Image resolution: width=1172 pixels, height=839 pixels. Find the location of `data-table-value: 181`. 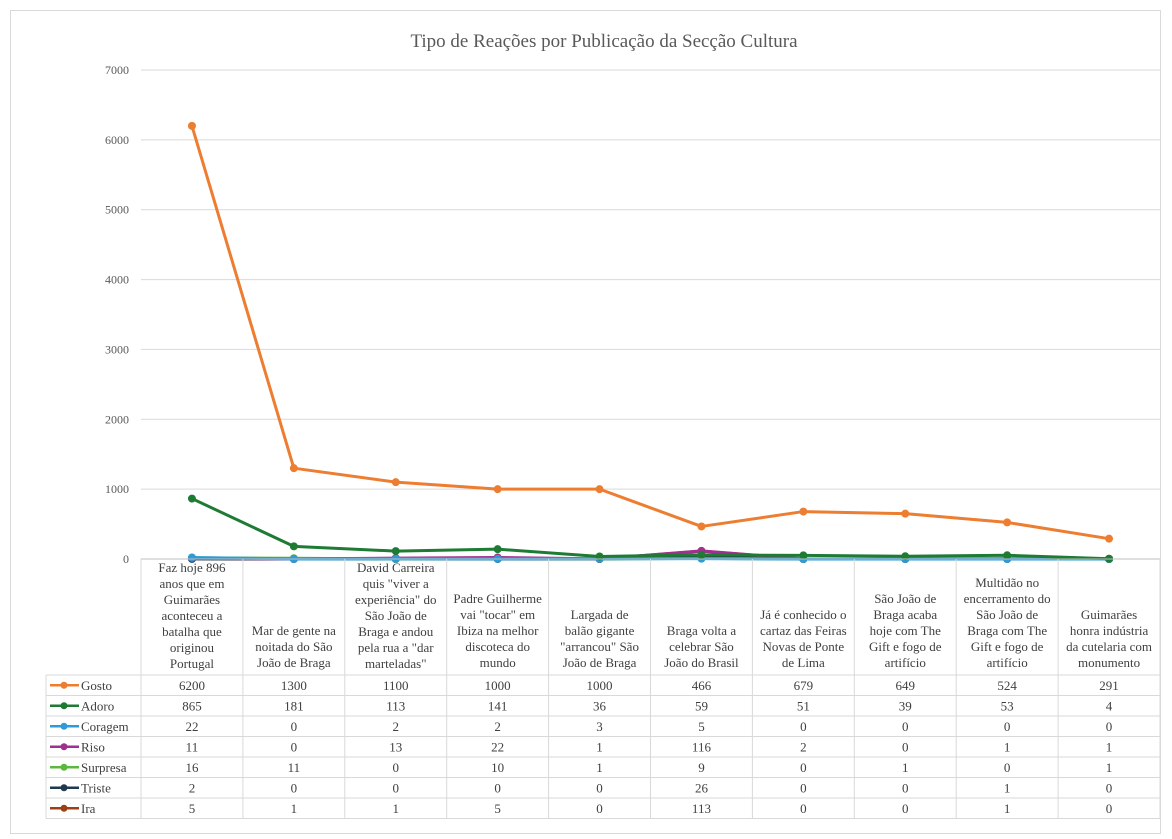

data-table-value: 181 is located at coordinates (294, 705).